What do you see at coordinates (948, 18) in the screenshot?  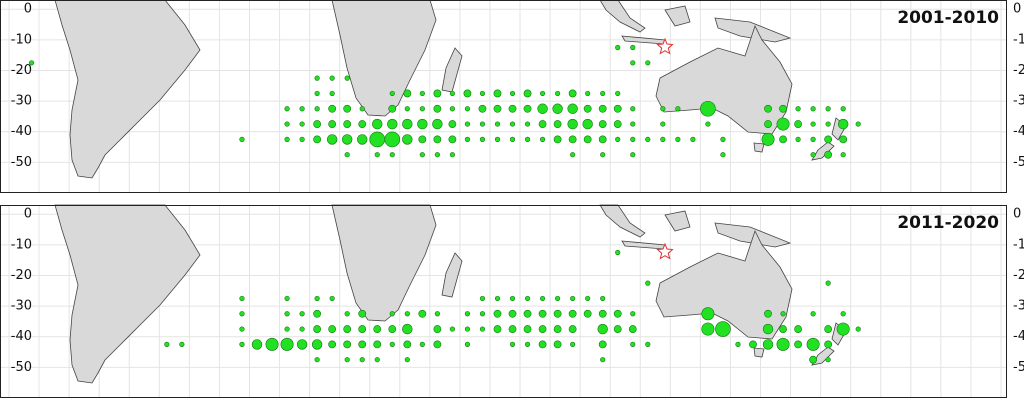 I see `panel-title: 2001-2010` at bounding box center [948, 18].